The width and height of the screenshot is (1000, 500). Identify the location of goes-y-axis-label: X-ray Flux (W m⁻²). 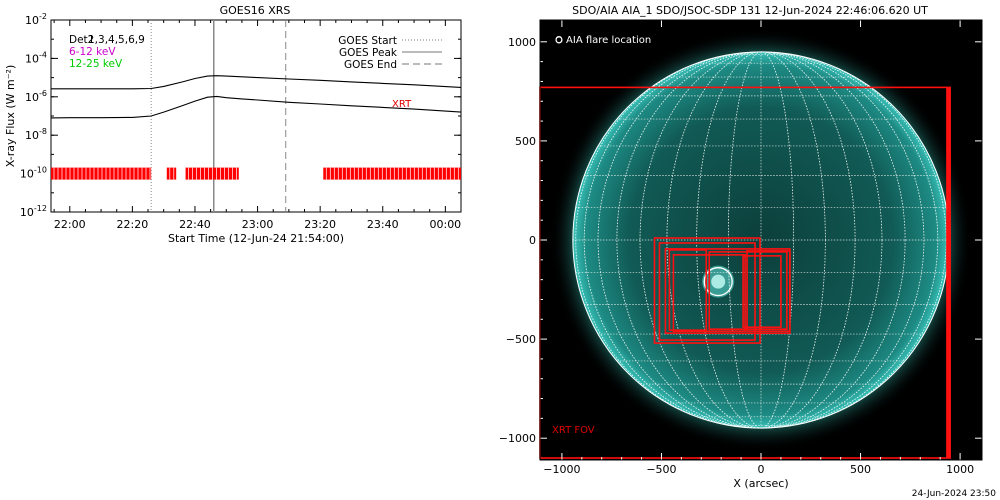
(10, 116).